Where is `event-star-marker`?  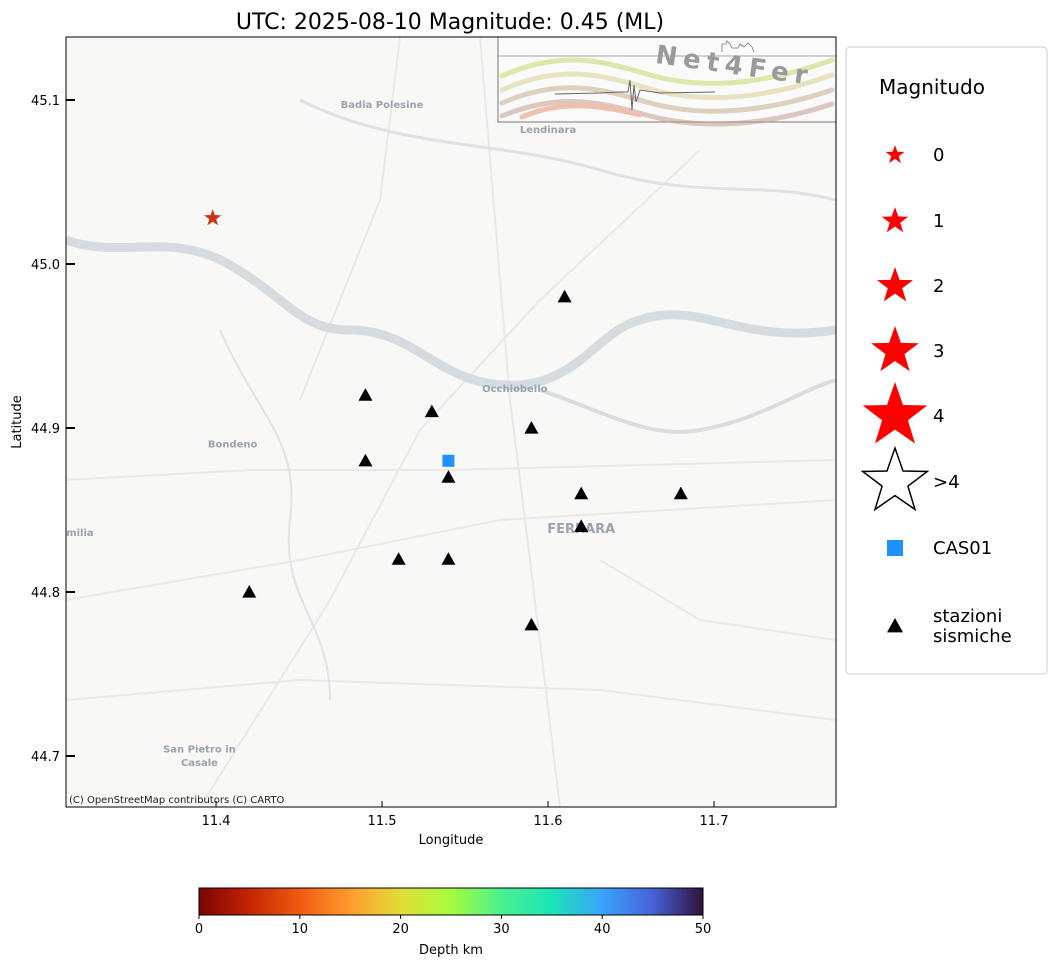
event-star-marker is located at coordinates (213, 217).